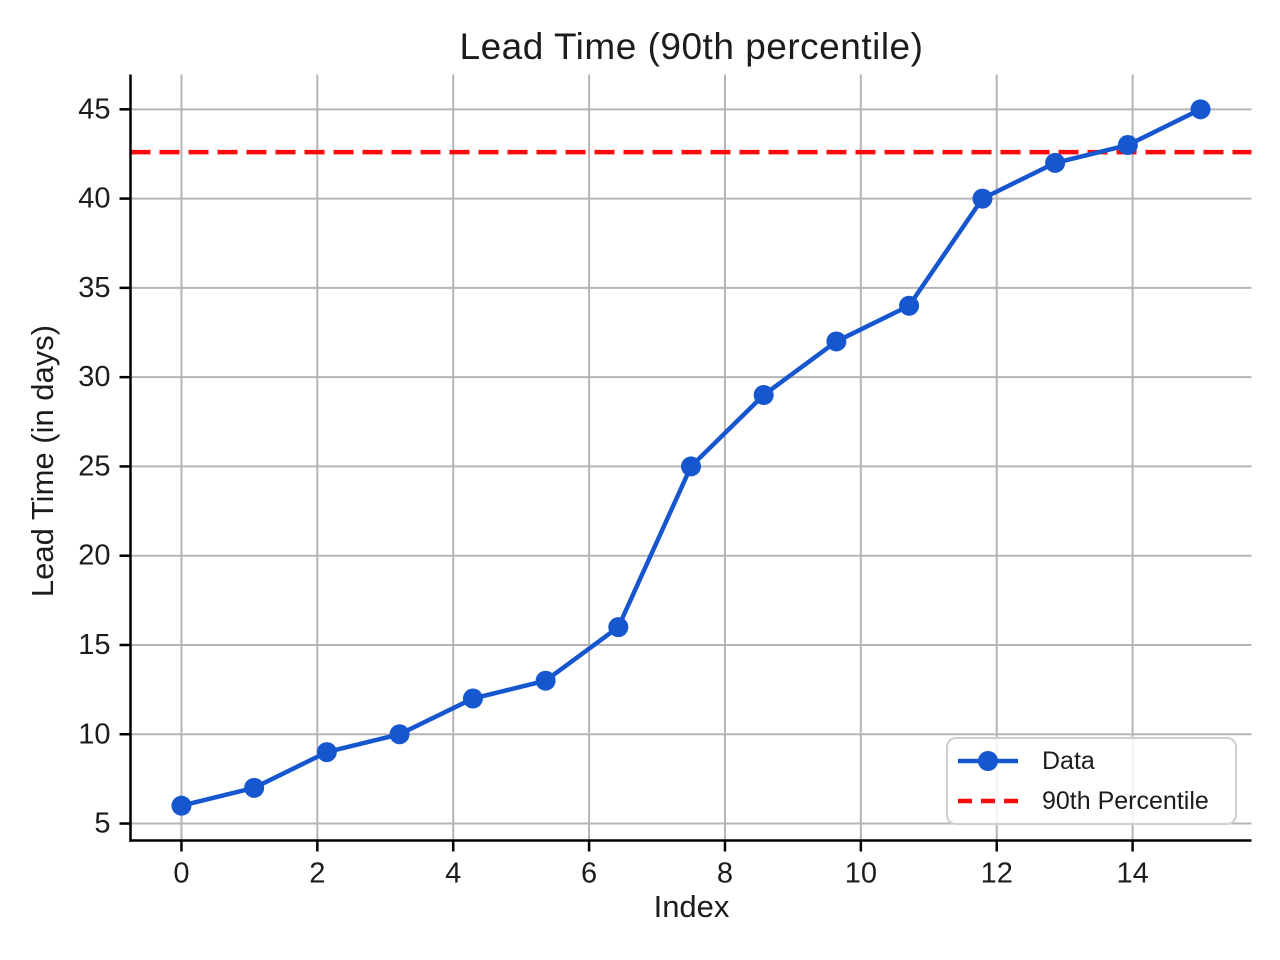 The image size is (1280, 960). I want to click on percentile-dashed-line-icon, so click(988, 801).